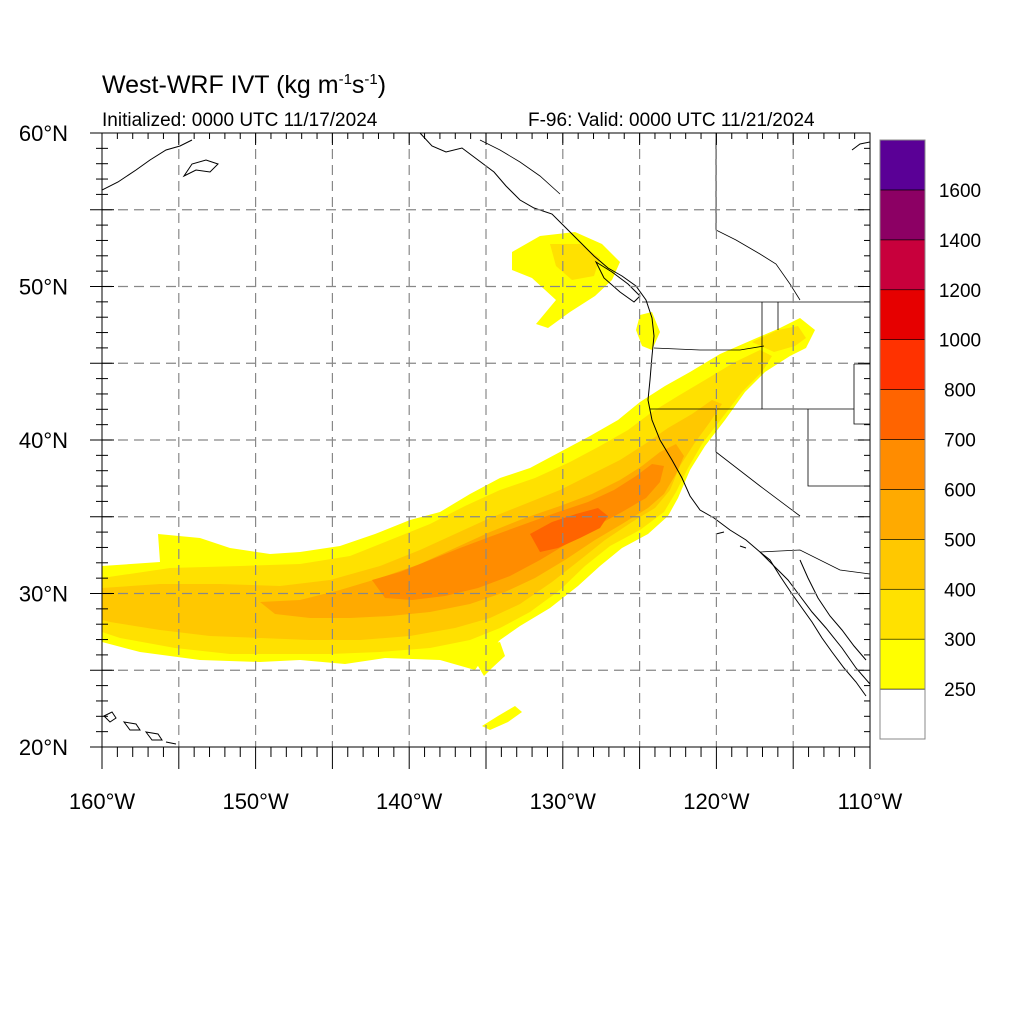  I want to click on ca-nv-border, so click(758, 463).